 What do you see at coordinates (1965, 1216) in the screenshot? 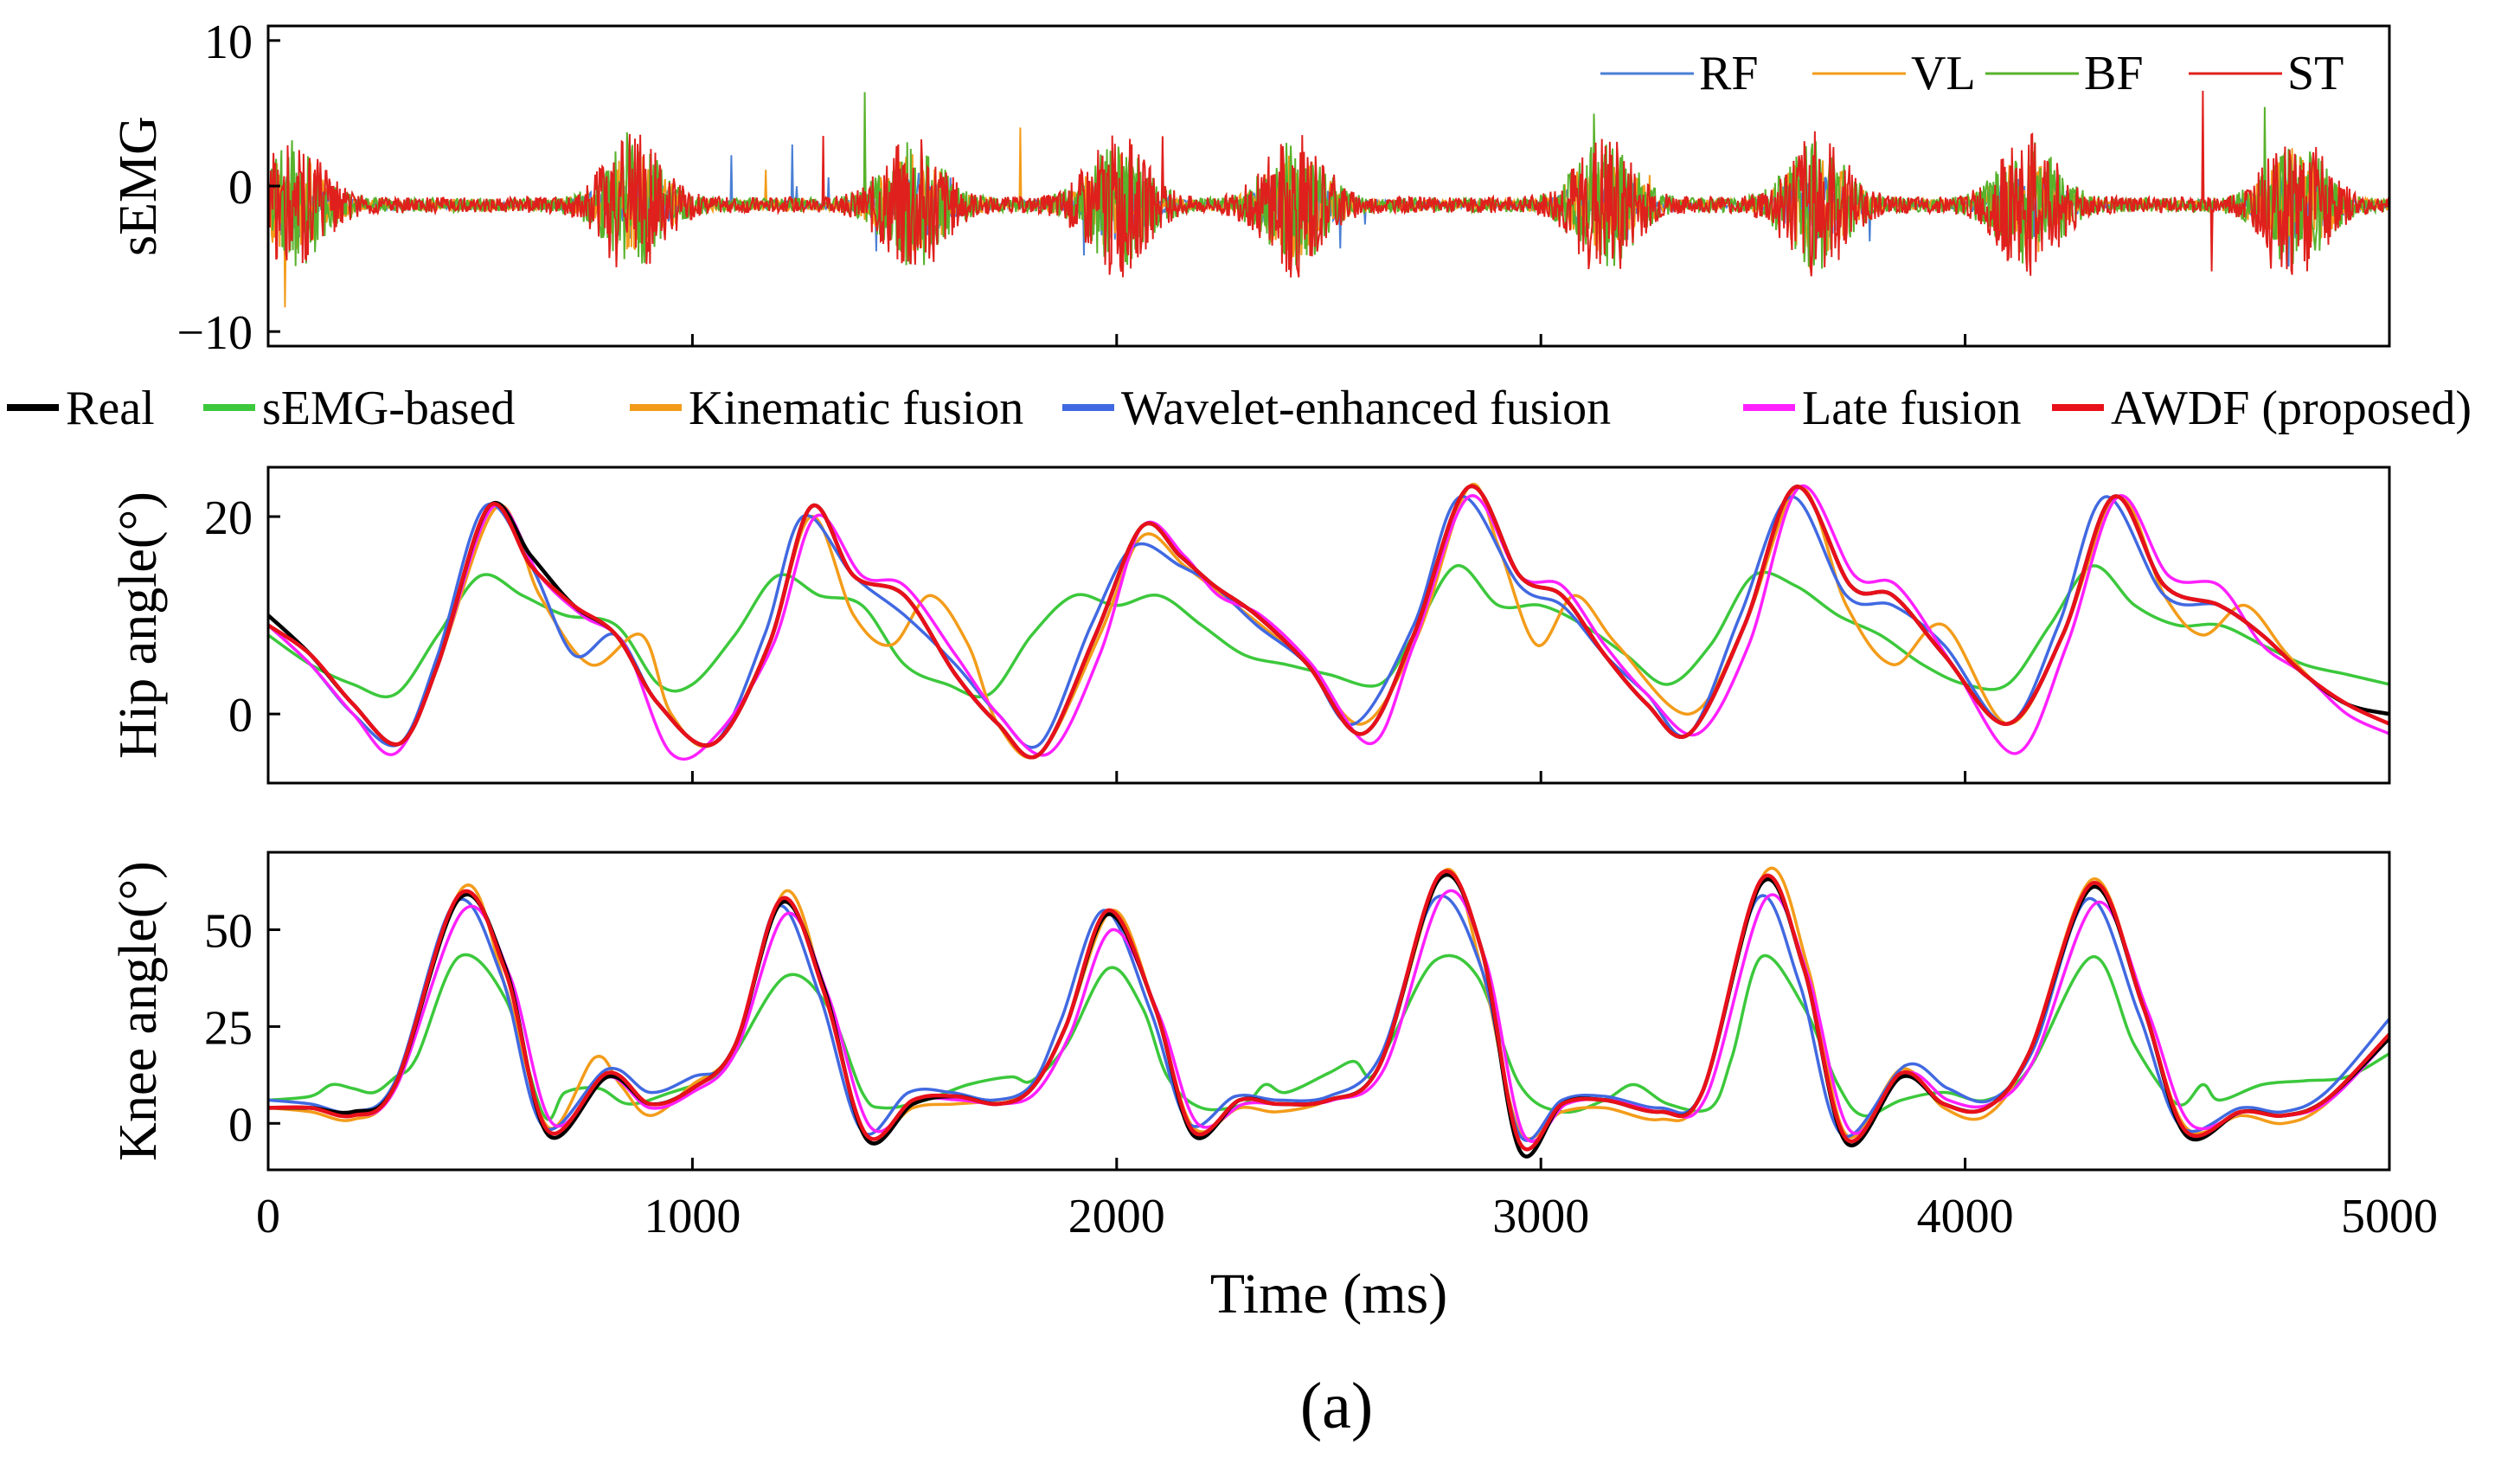
I see `knee-xtick-label: 4000` at bounding box center [1965, 1216].